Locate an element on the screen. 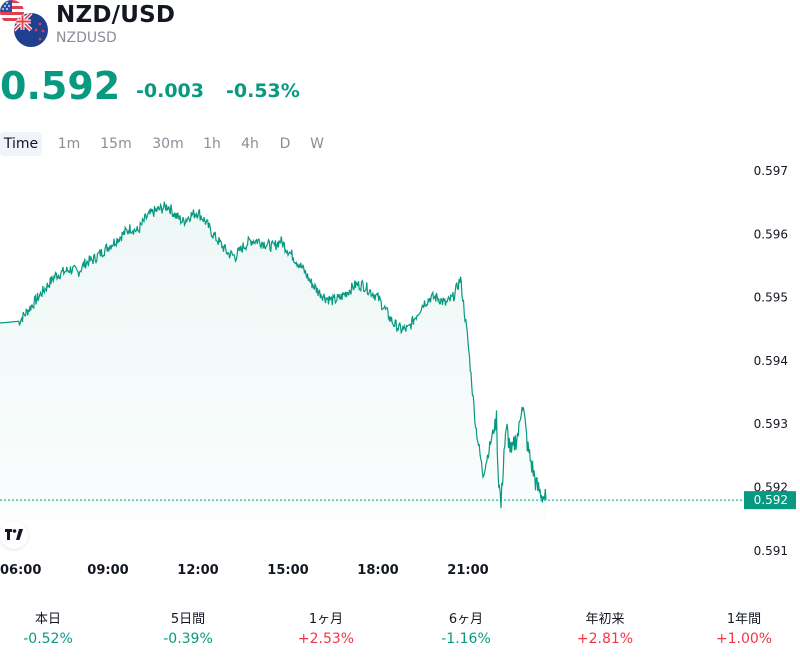 This screenshot has height=658, width=800. currency-flags-icon is located at coordinates (25, 24).